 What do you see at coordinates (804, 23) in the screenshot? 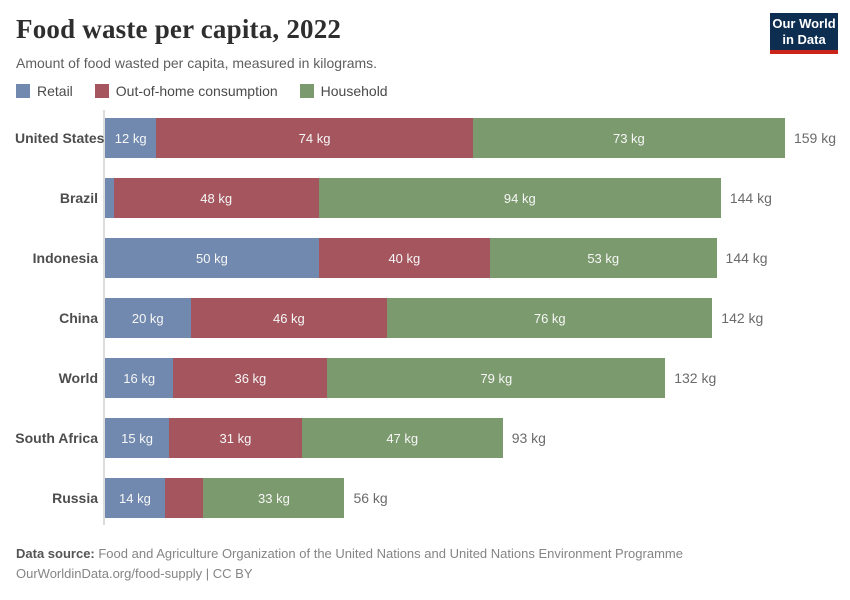
I see `owid-logo-line1: Our World` at bounding box center [804, 23].